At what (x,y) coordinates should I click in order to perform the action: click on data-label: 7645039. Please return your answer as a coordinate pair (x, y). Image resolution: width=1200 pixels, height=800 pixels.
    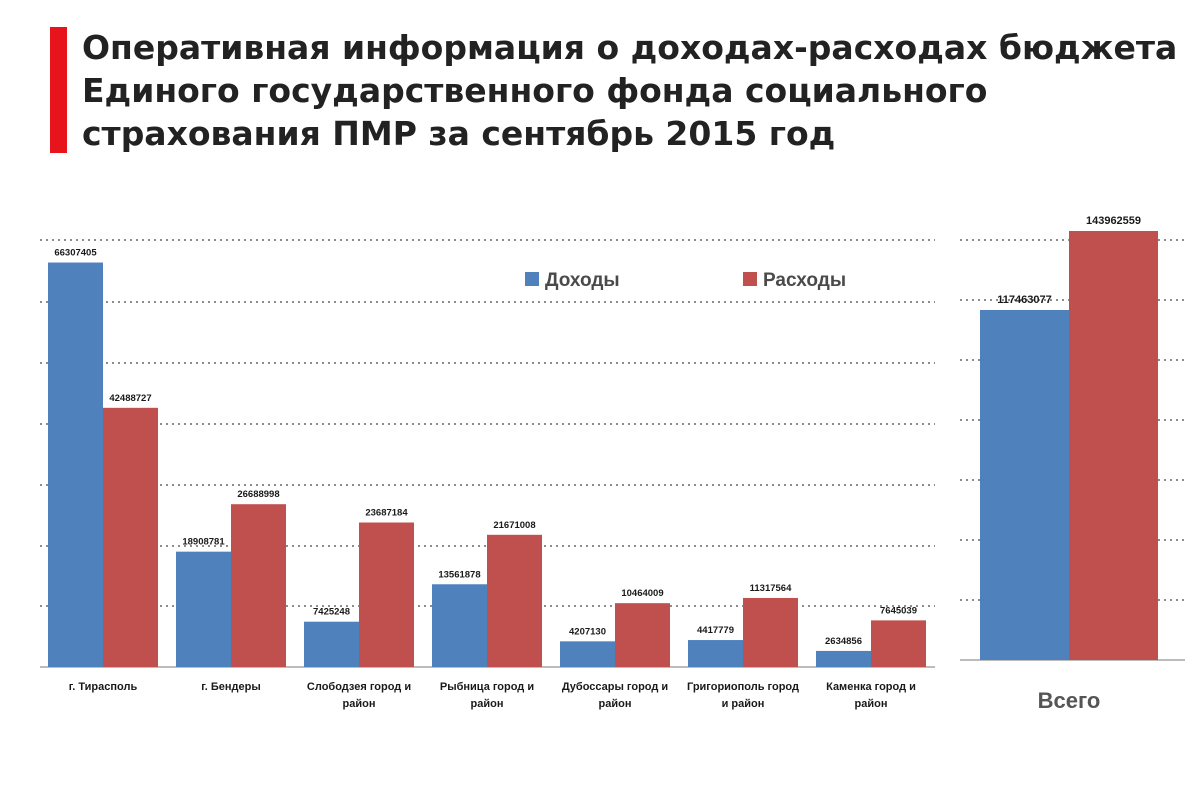
    Looking at the image, I should click on (898, 610).